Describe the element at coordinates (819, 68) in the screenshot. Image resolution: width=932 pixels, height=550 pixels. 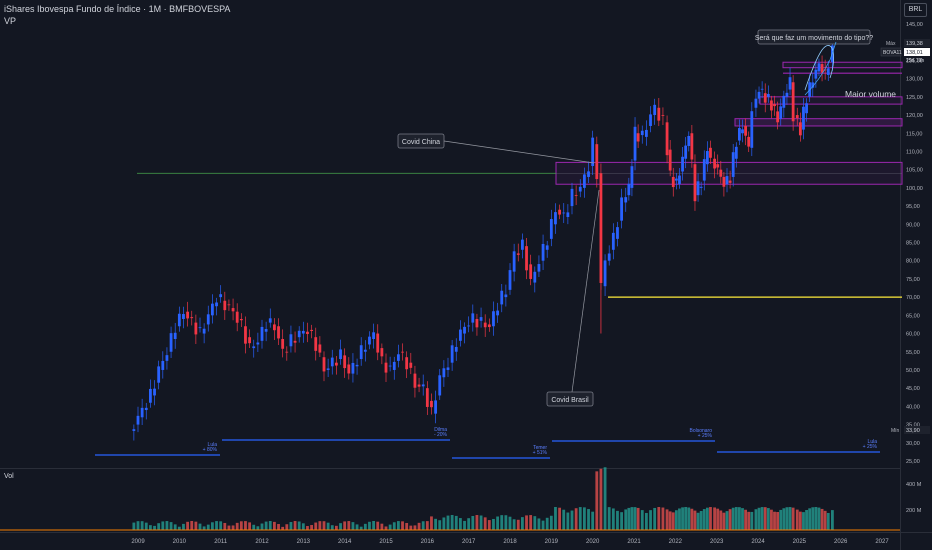
I see `projection-curve` at that location.